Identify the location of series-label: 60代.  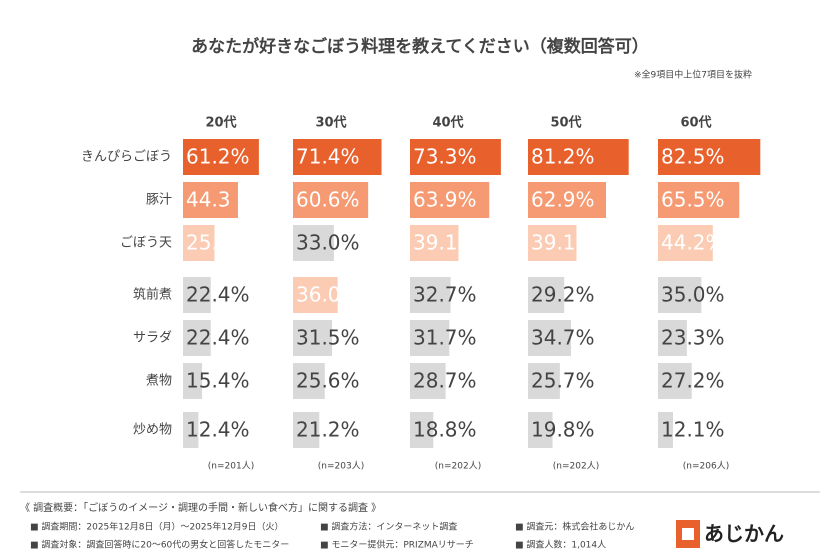
(695, 123).